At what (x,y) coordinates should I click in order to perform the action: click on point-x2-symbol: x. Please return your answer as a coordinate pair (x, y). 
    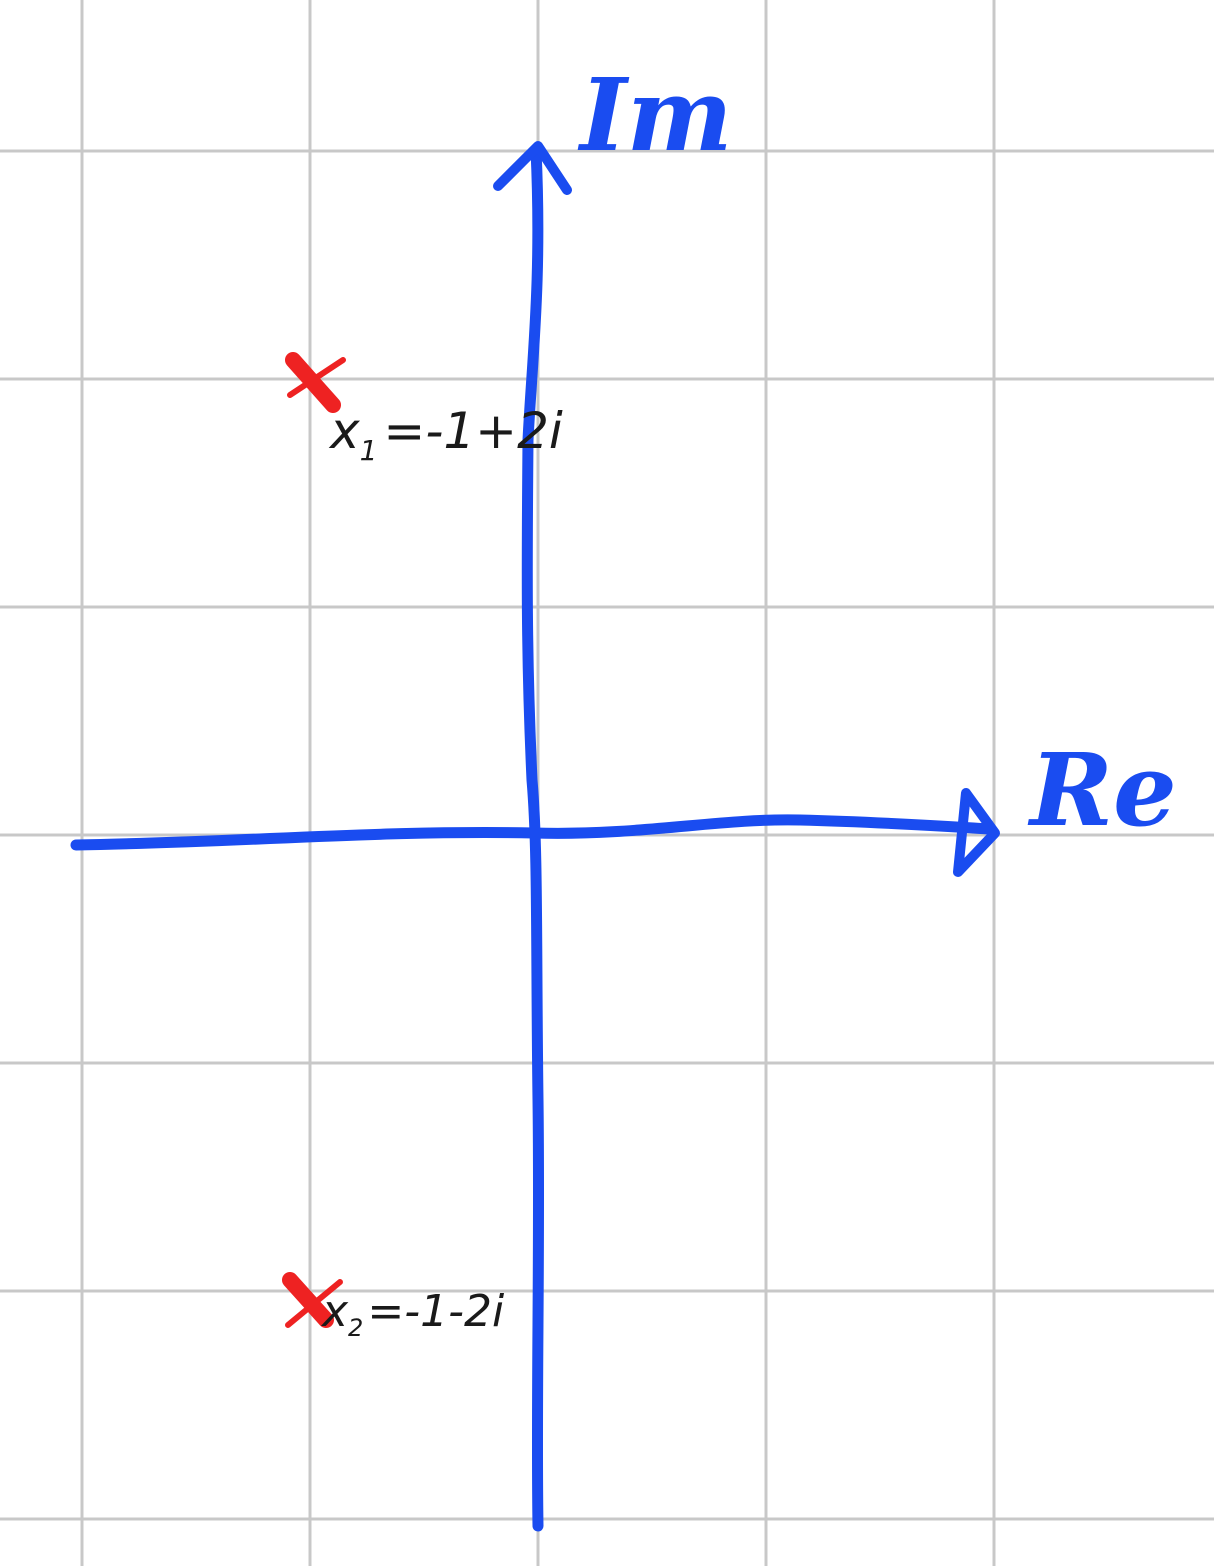
    Looking at the image, I should click on (334, 1311).